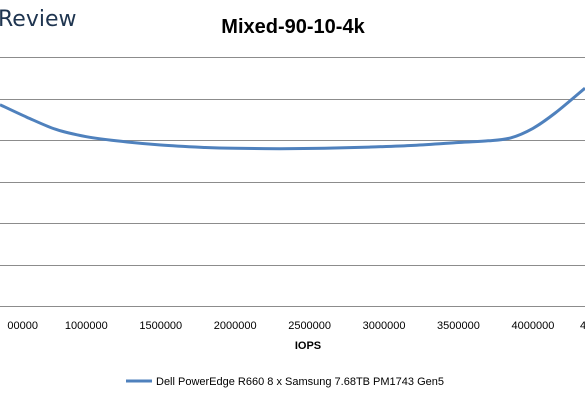  What do you see at coordinates (532, 326) in the screenshot?
I see `x-tick-label: 4000000` at bounding box center [532, 326].